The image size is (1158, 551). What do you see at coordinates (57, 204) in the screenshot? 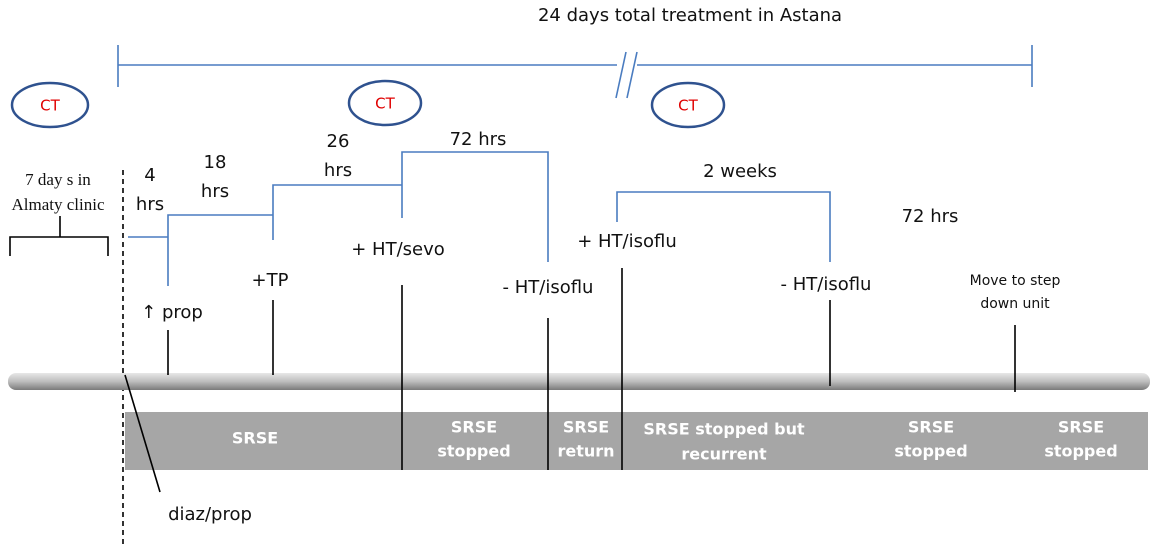
I see `prior-stay: Almaty clinic` at bounding box center [57, 204].